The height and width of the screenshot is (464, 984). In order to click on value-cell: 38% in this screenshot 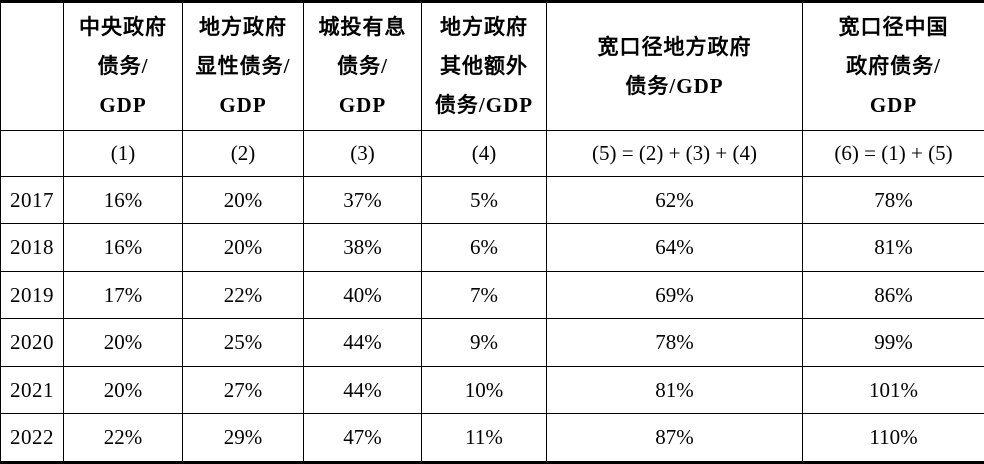, I will do `click(362, 247)`.